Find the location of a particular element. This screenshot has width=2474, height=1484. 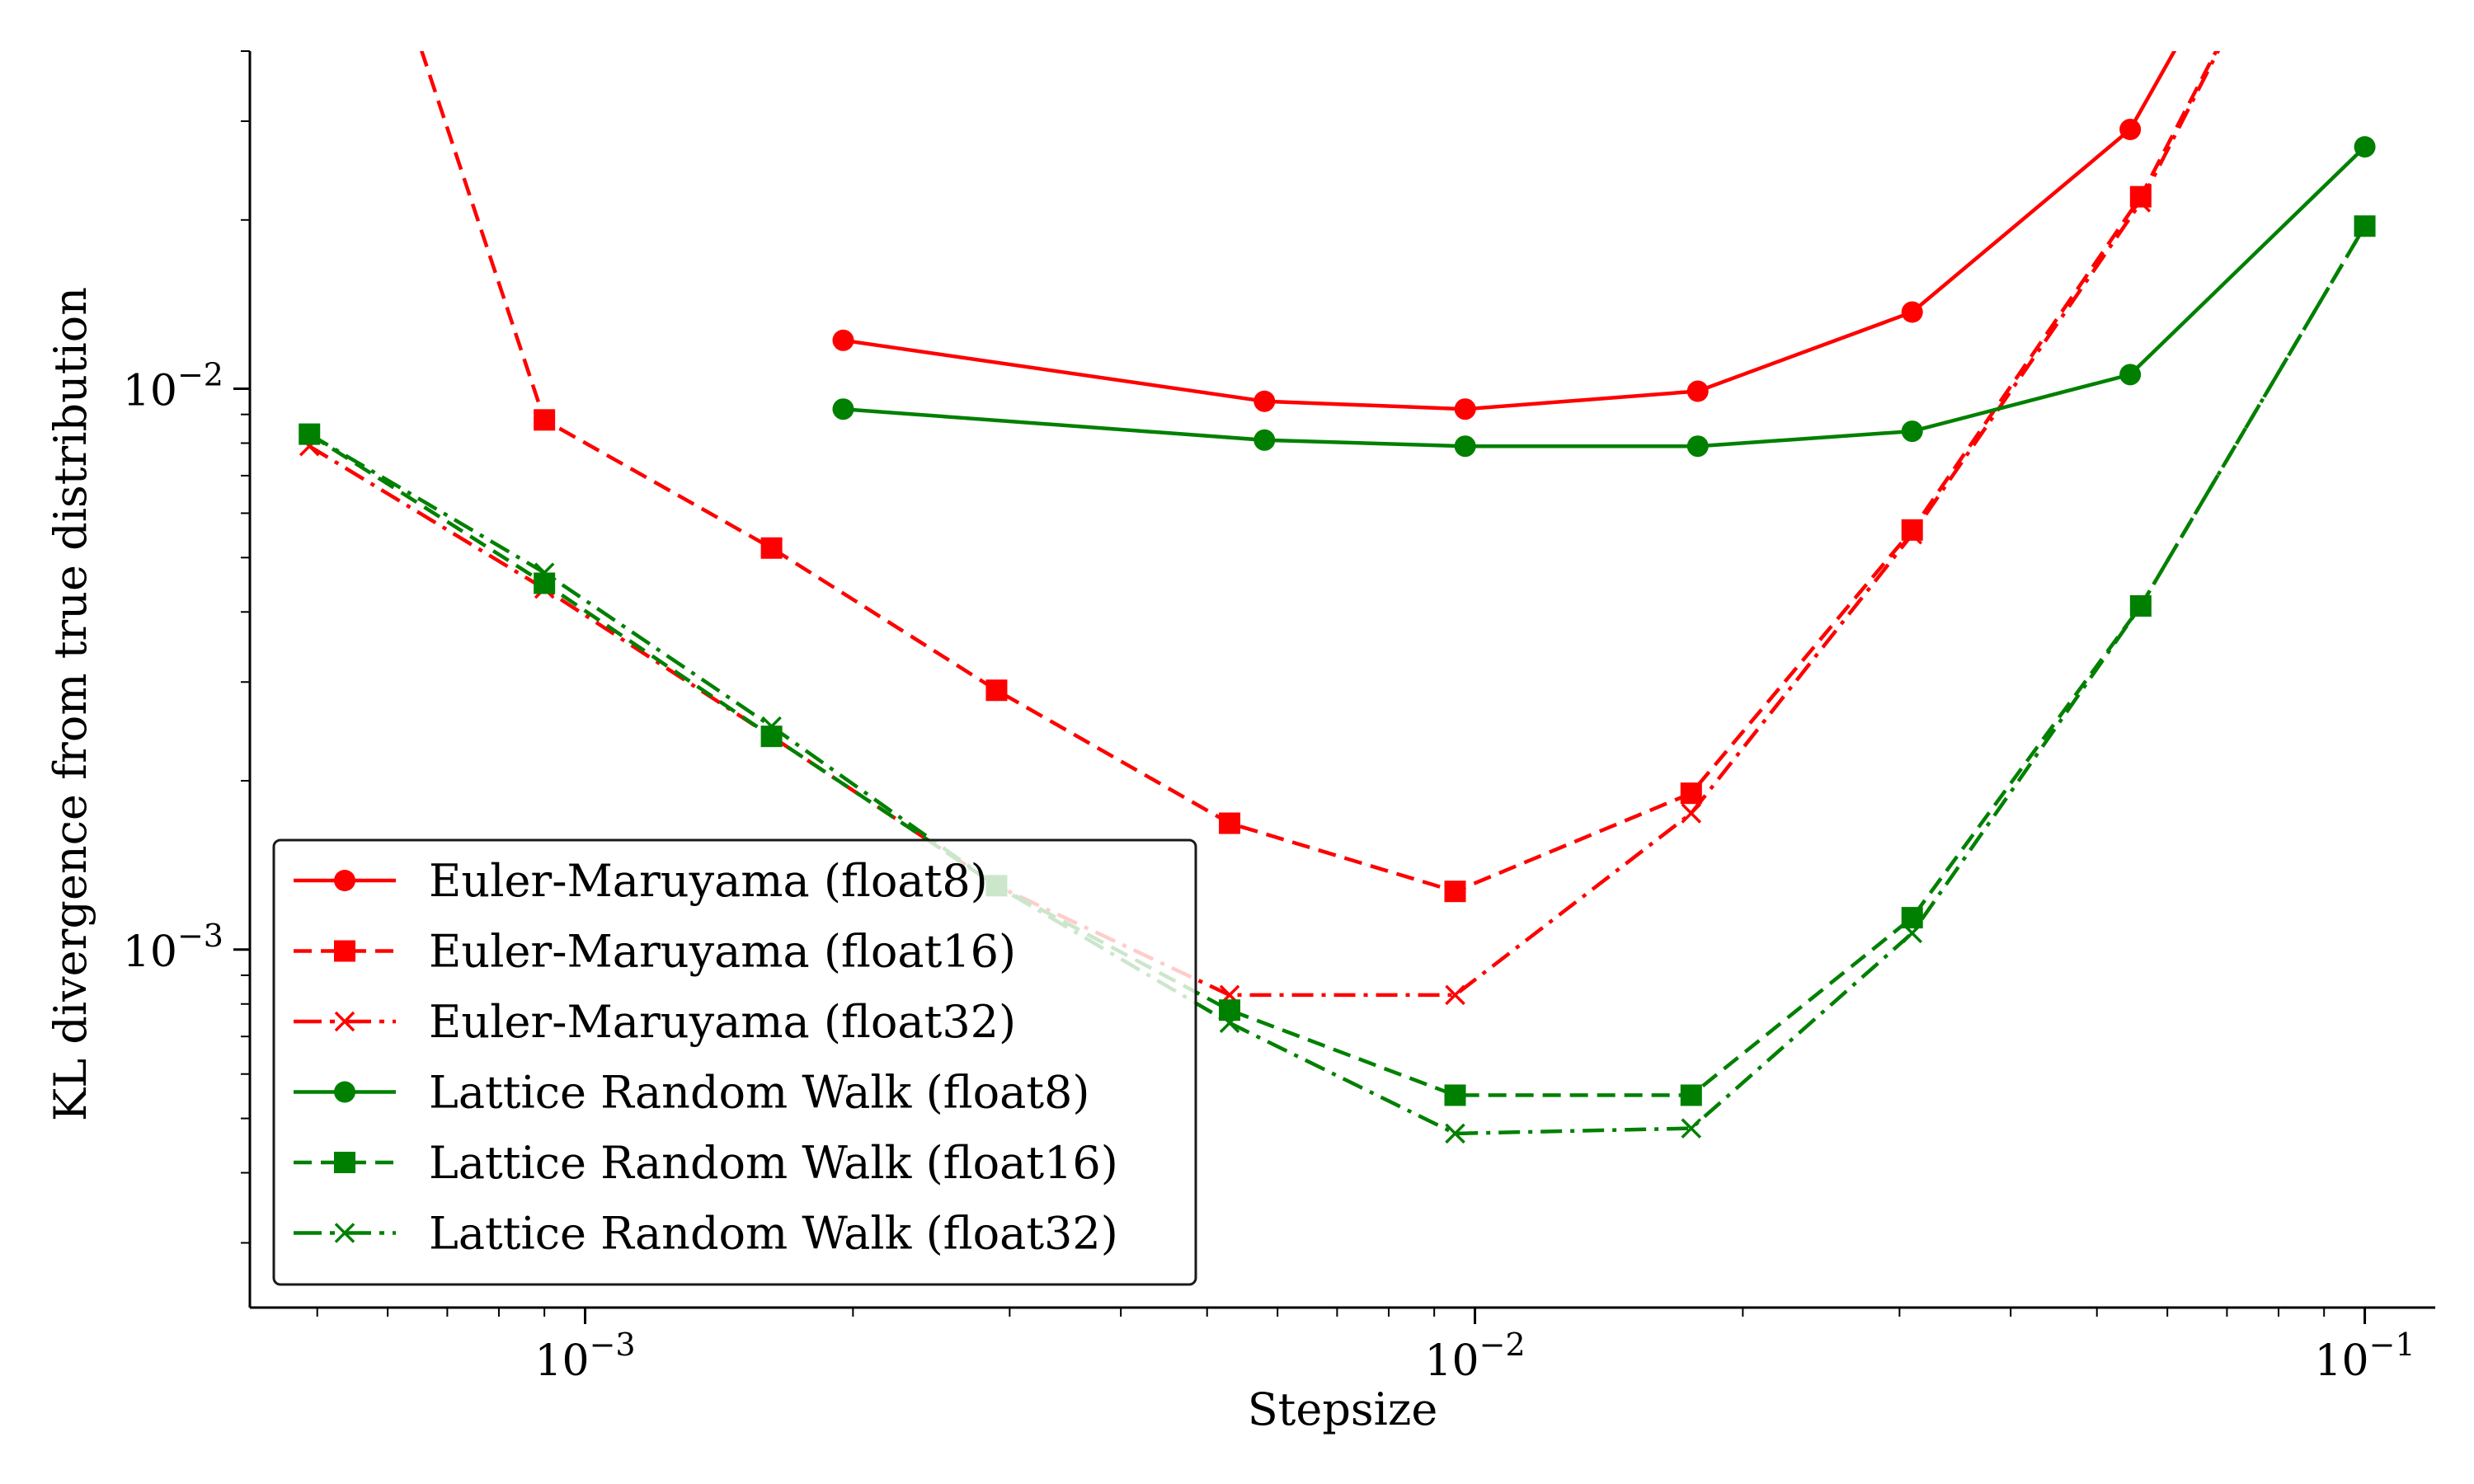

legend-label: Euler-Maruyama (float8) is located at coordinates (708, 881).